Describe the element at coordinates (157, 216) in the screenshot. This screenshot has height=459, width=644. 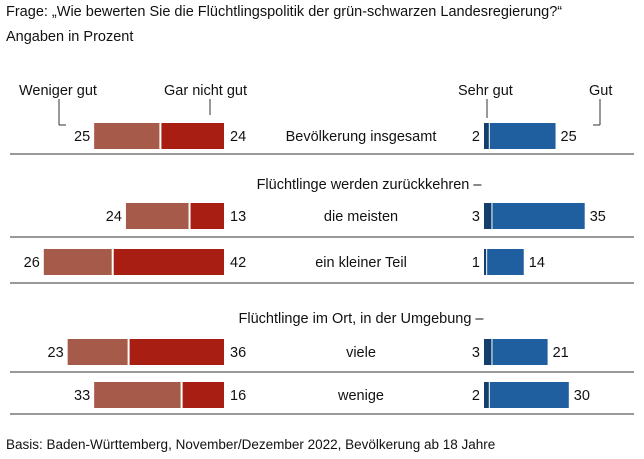
I see `bar-weniger-gut-die-meisten` at that location.